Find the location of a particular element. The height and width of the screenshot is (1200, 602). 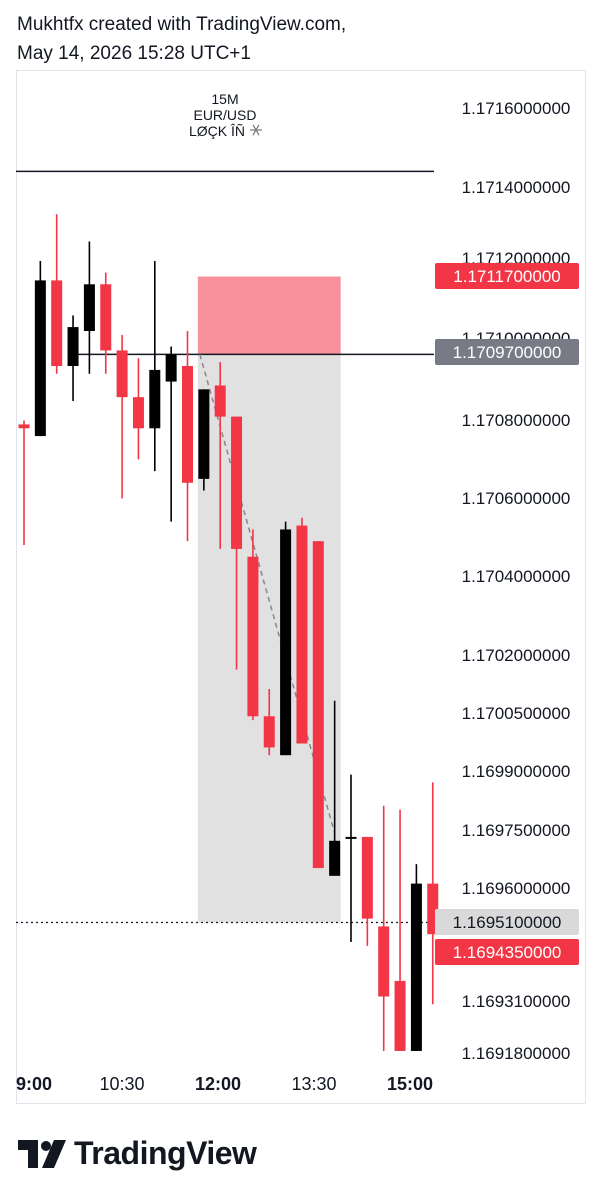

snowflake-icon is located at coordinates (256, 130).